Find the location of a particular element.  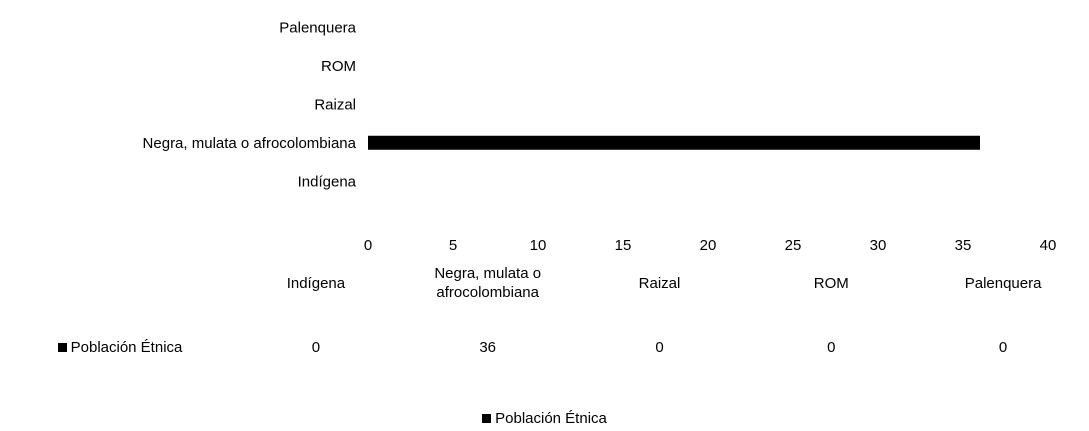

data-table-value: 36 is located at coordinates (488, 347).